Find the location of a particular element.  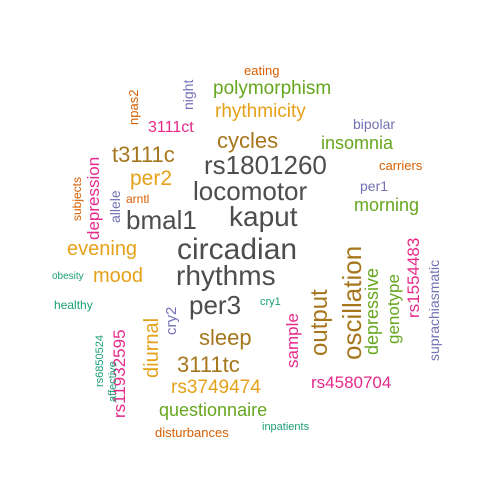

word-mood: mood is located at coordinates (118, 276).